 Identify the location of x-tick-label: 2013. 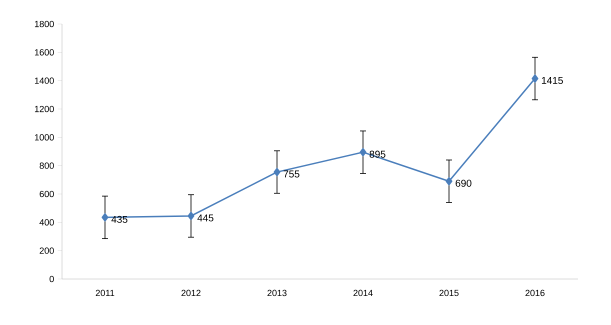
(277, 293).